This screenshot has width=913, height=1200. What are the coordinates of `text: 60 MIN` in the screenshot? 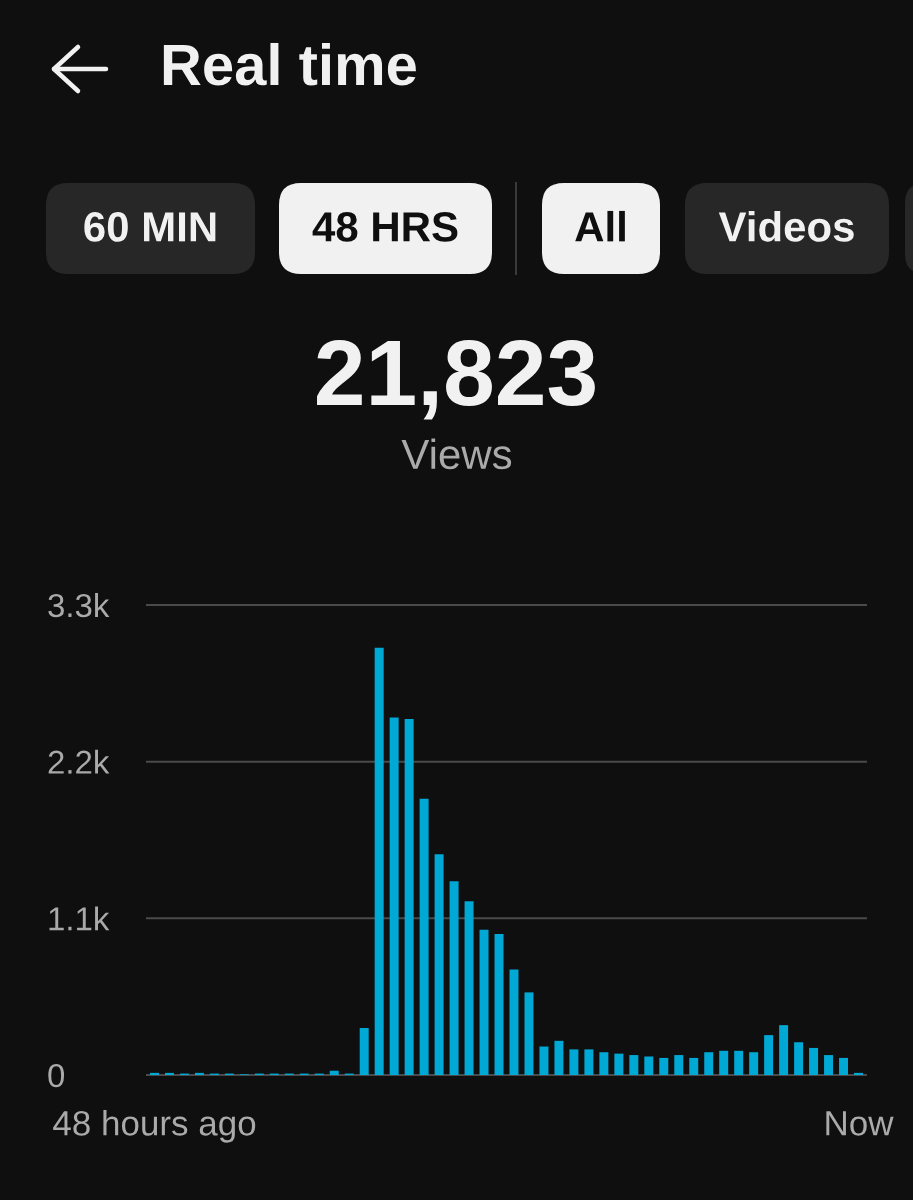 It's located at (150, 227).